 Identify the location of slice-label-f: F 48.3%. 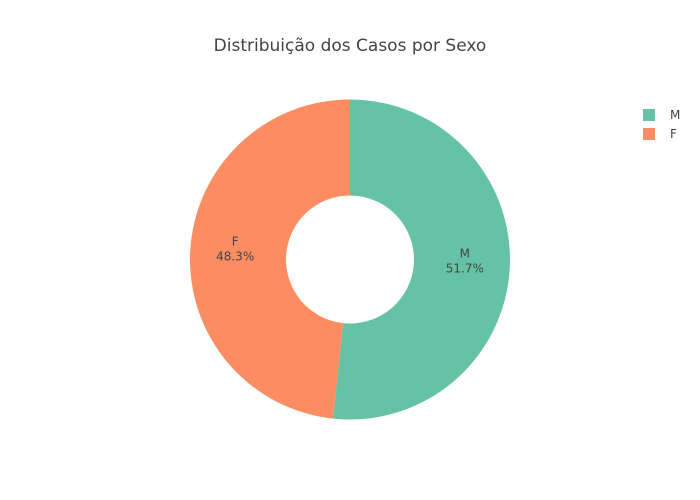
(235, 248).